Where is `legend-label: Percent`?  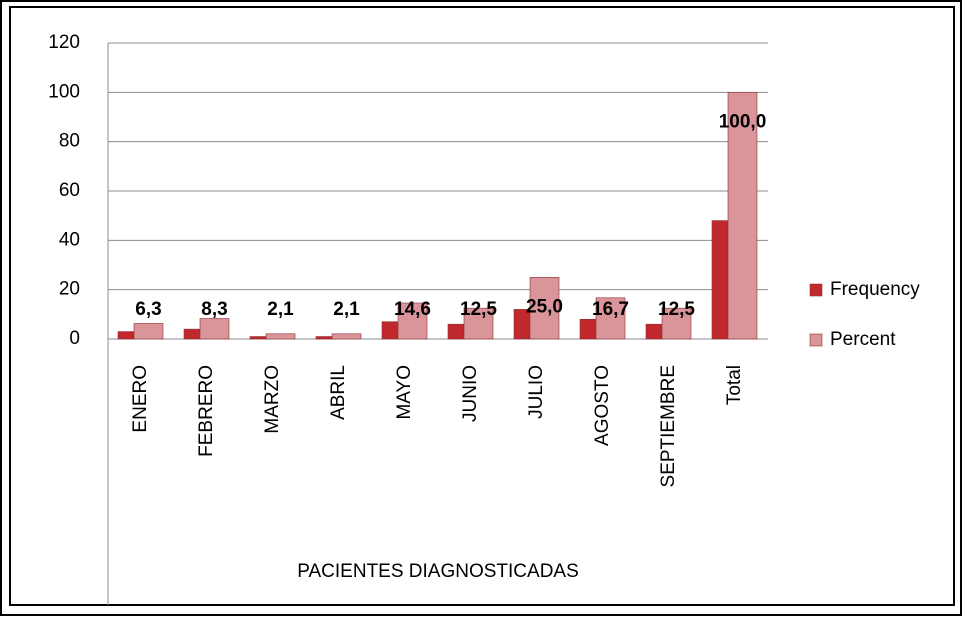 legend-label: Percent is located at coordinates (863, 339).